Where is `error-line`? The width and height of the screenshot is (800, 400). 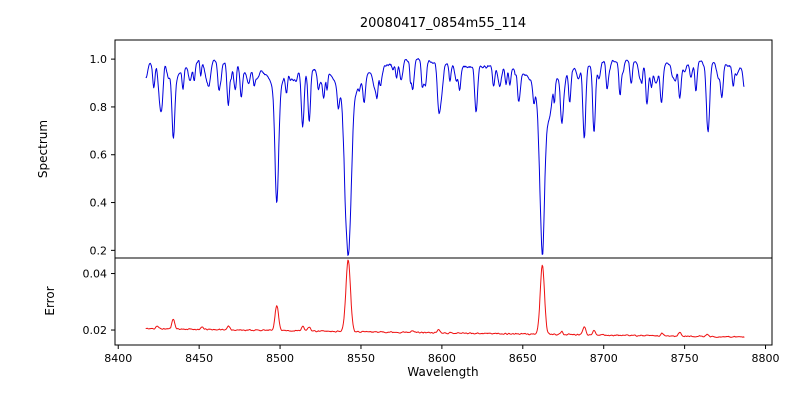 error-line is located at coordinates (445, 298).